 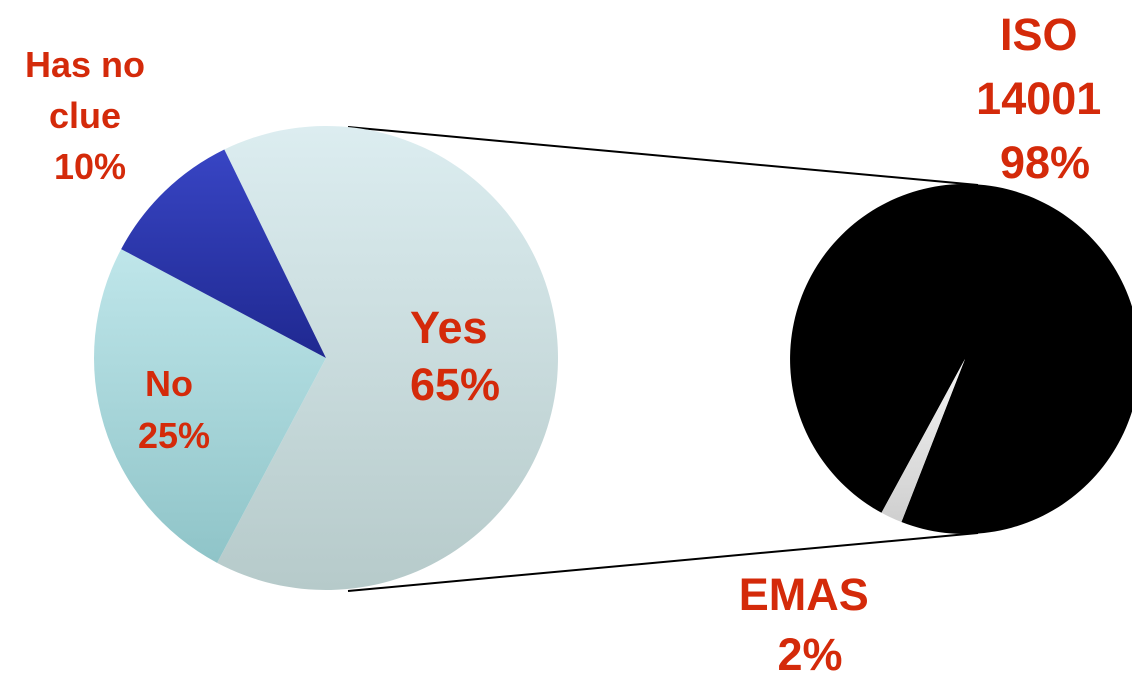 I want to click on label-yes: Yes 65%, so click(x=455, y=356).